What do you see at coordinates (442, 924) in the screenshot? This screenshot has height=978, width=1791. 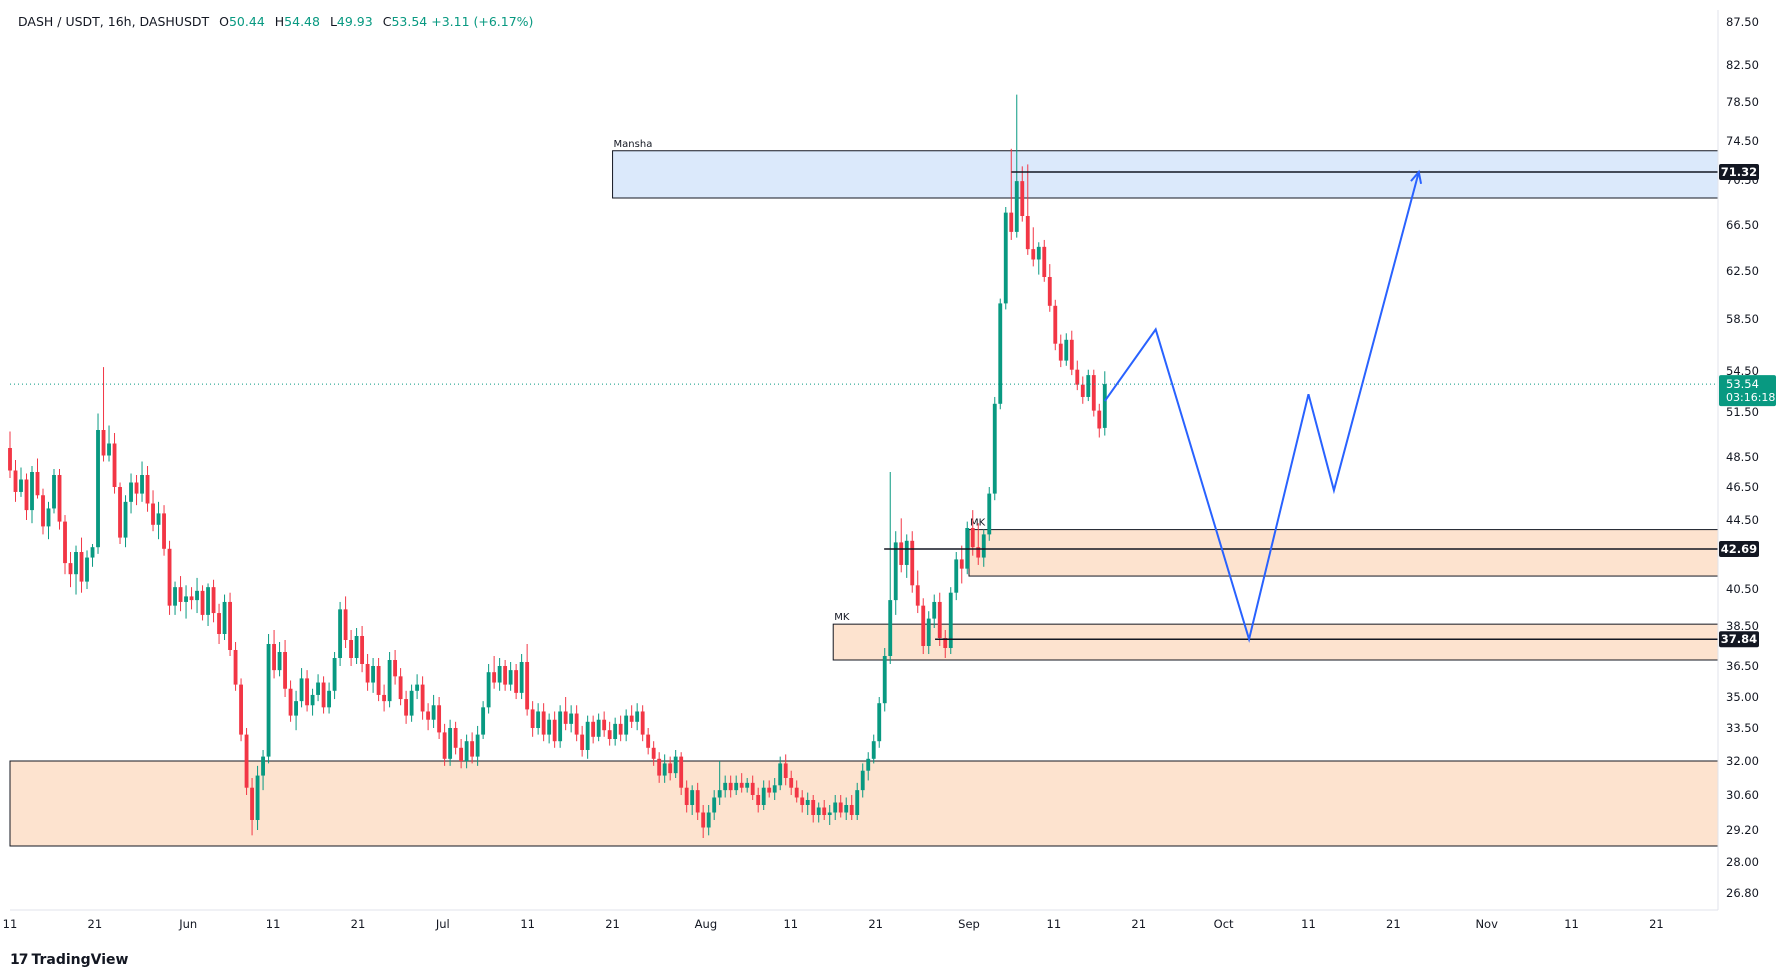 I see `x-tick-label: Jul` at bounding box center [442, 924].